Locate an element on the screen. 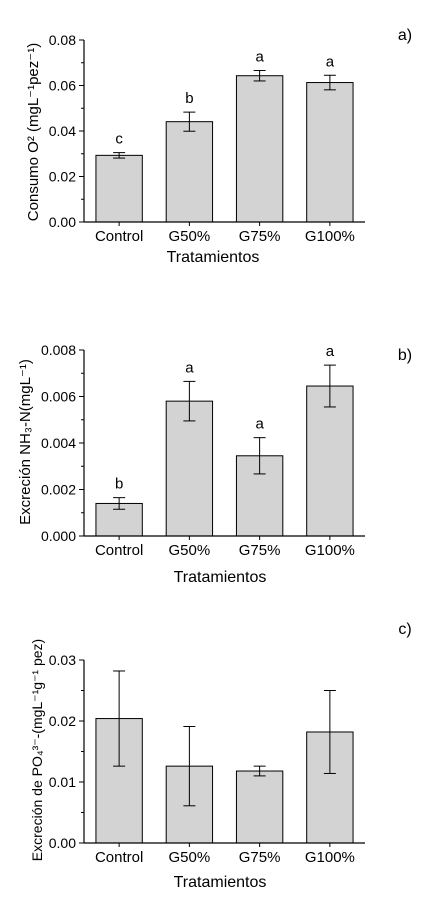 The width and height of the screenshot is (421, 897). y-axis-label: Consumo O² (mgL⁻¹pez⁻¹) is located at coordinates (33, 132).